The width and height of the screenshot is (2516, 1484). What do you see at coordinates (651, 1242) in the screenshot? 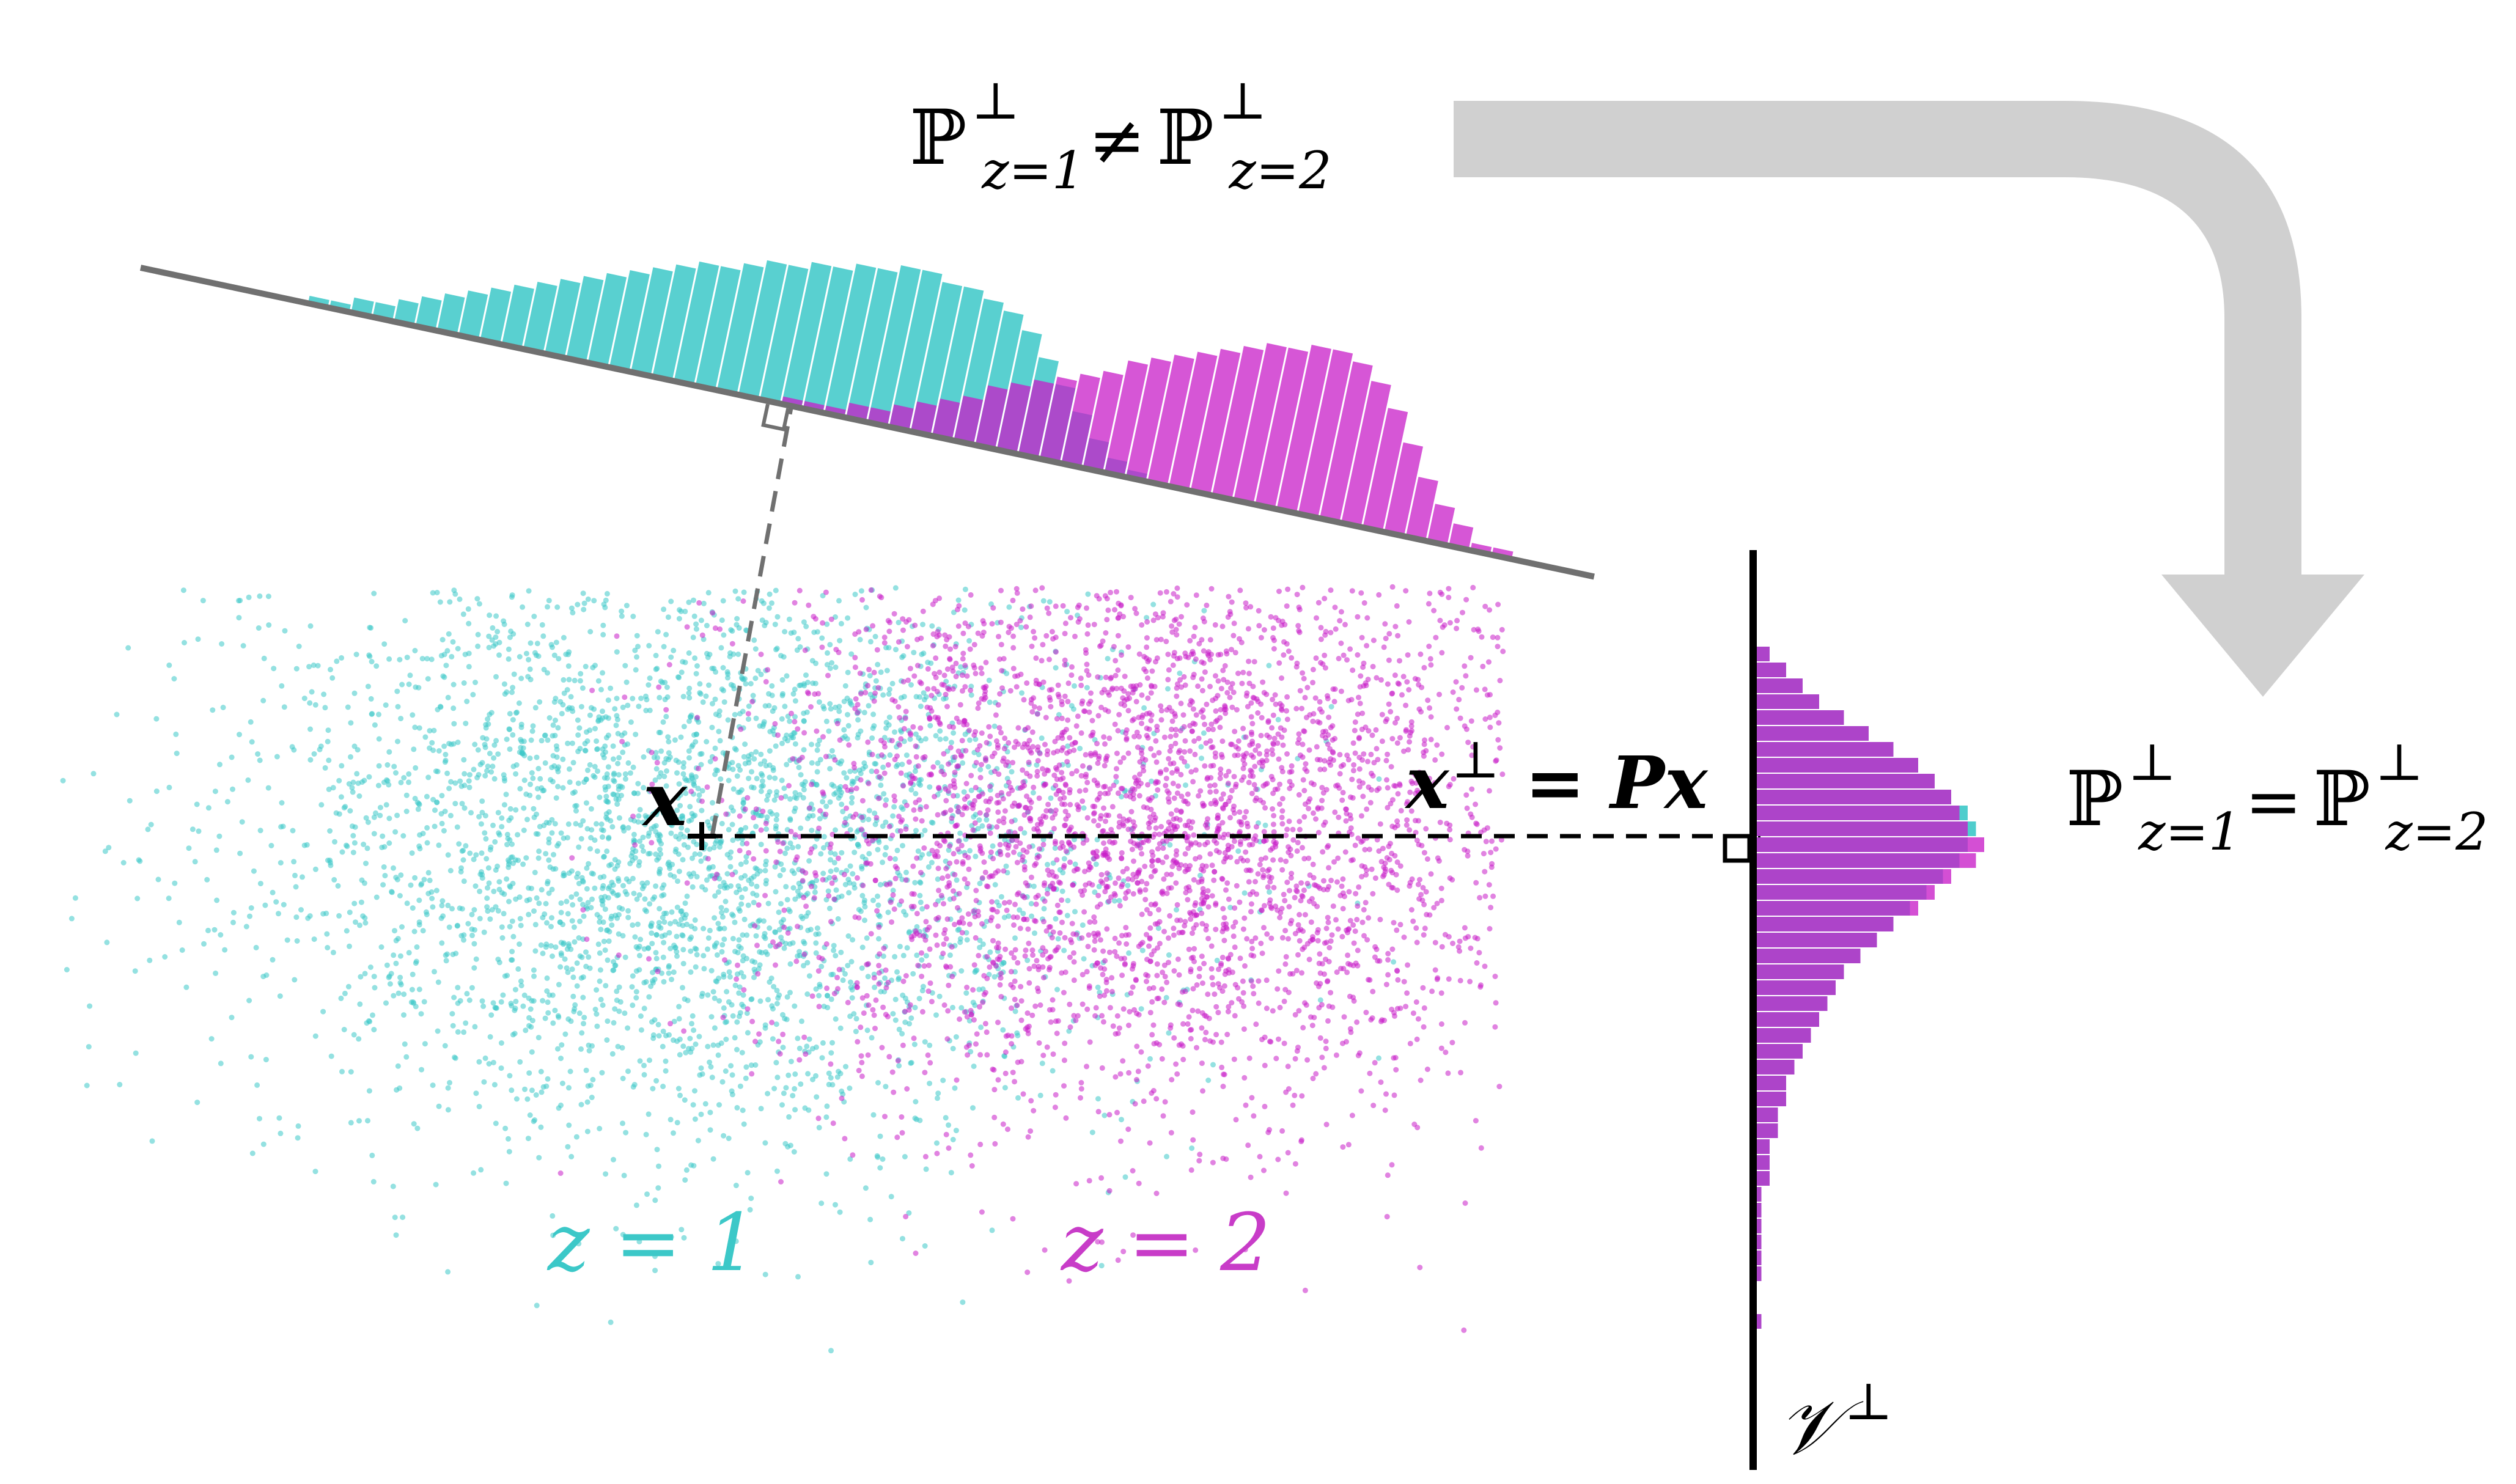
I see `cluster-label-z1: z = 1` at bounding box center [651, 1242].